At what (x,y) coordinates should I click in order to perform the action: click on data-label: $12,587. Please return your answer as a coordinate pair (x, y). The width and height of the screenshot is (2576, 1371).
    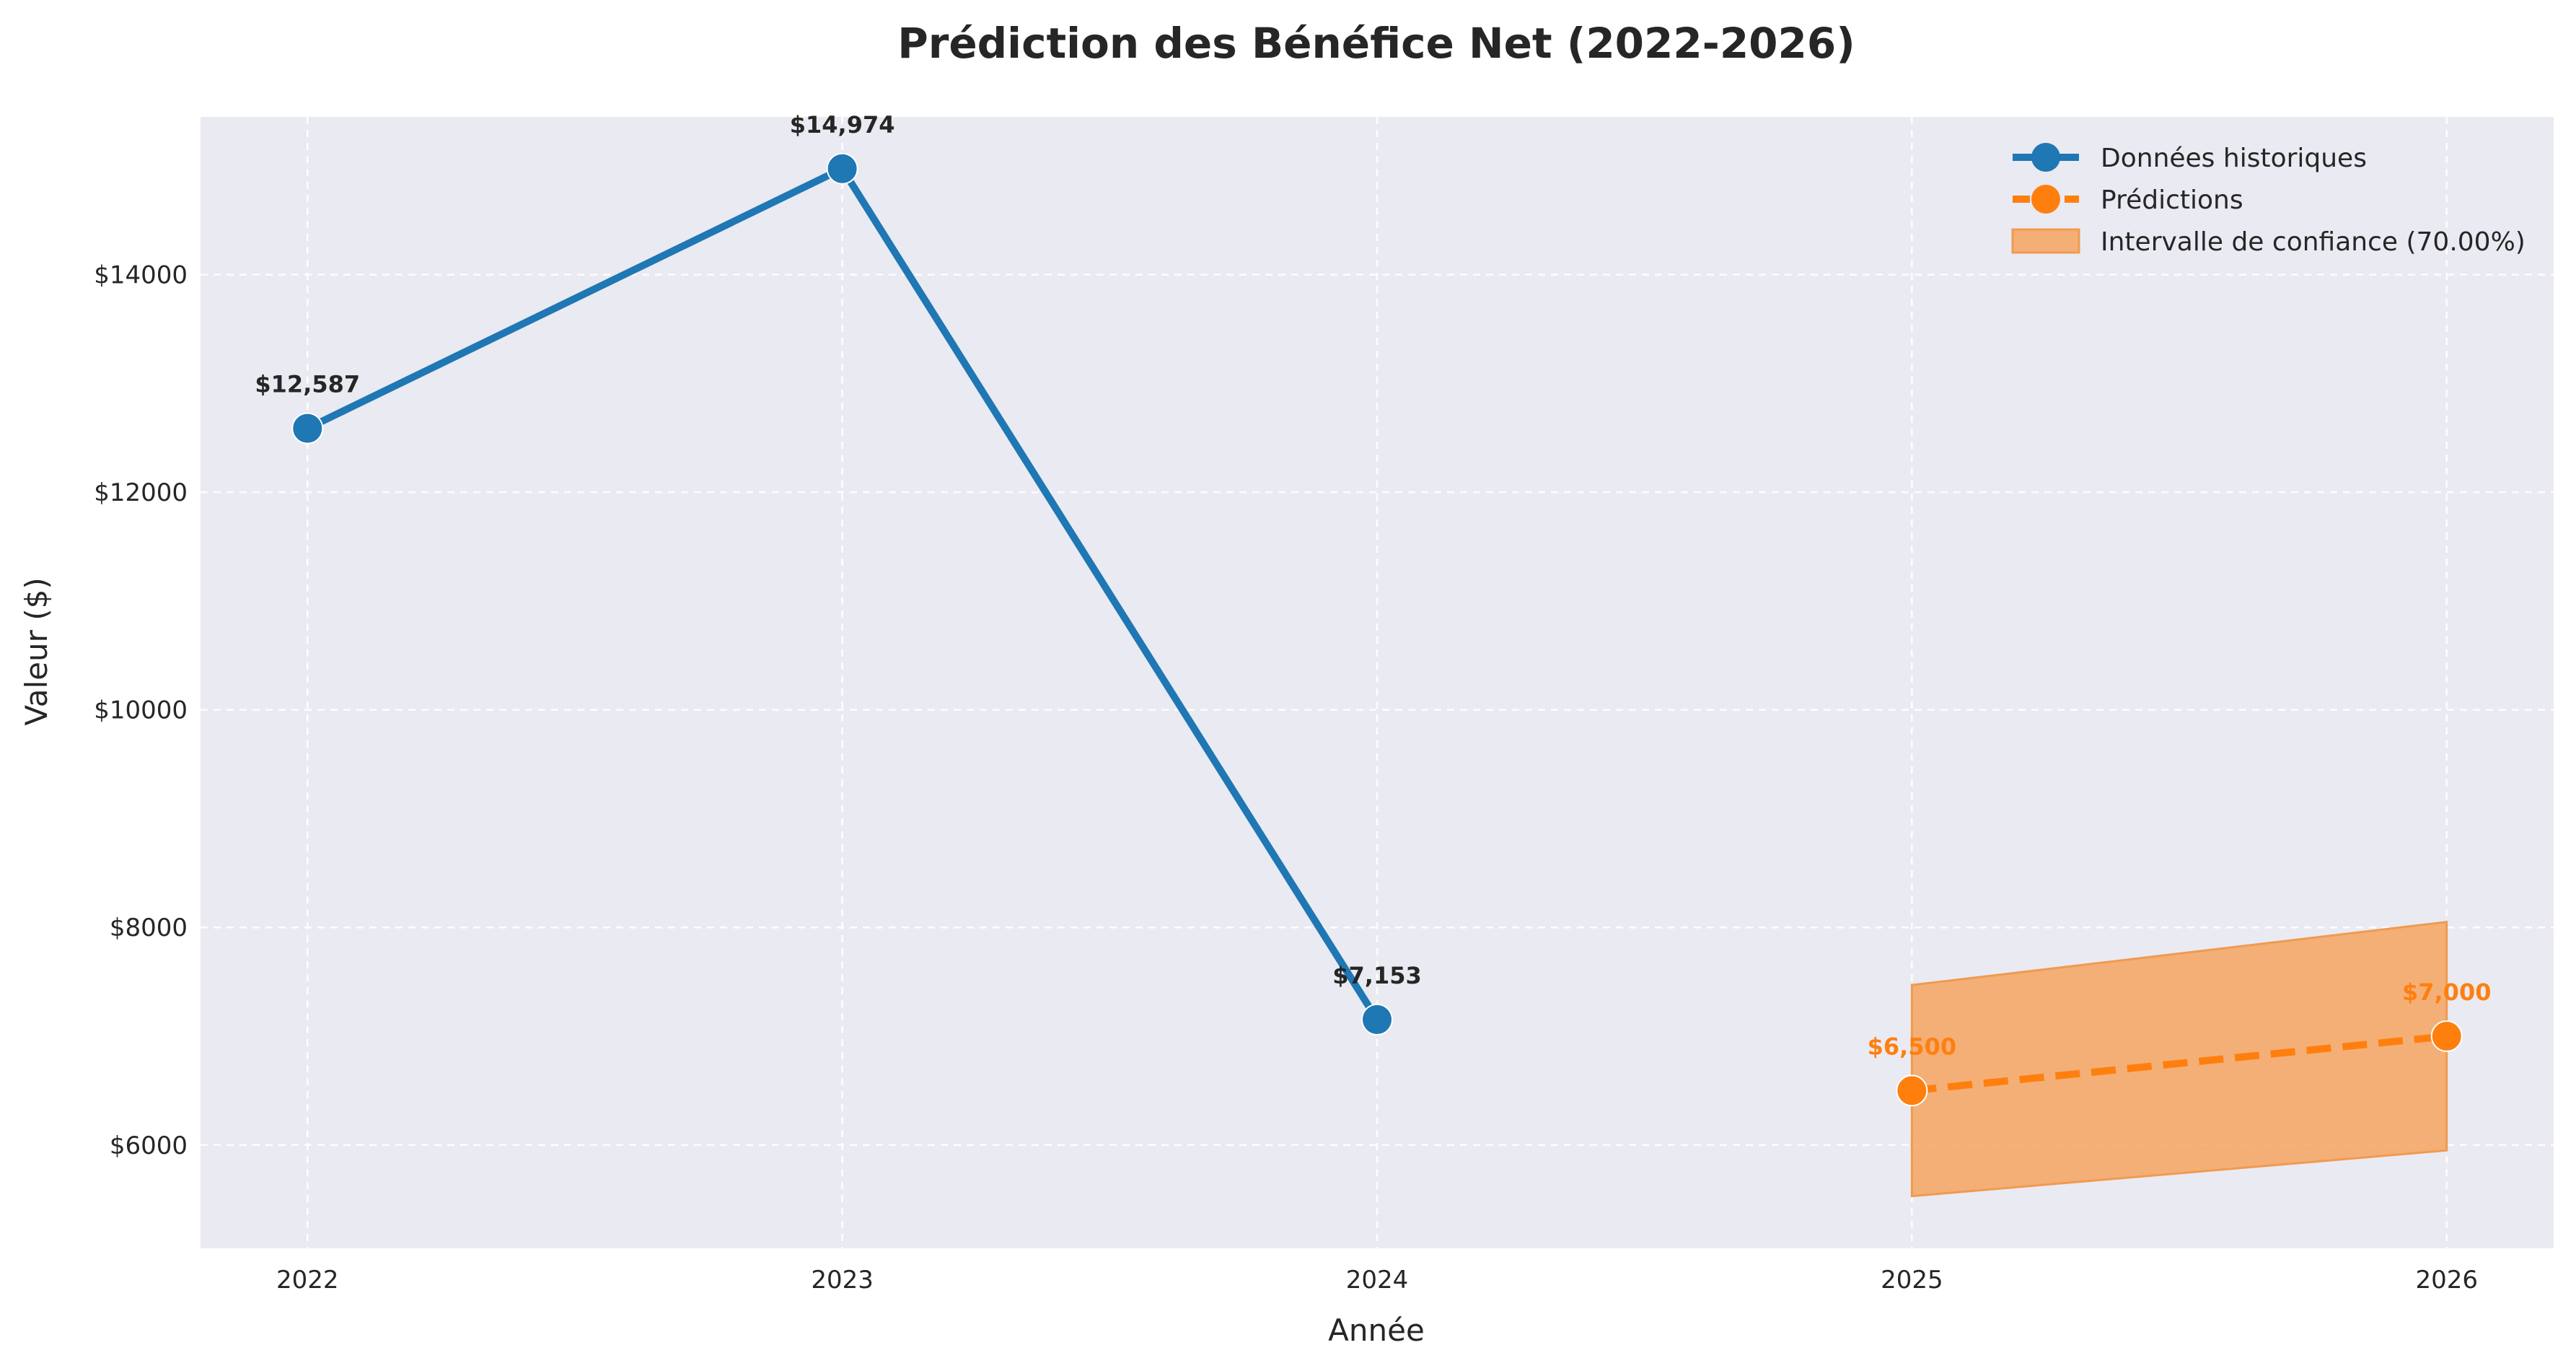
    Looking at the image, I should click on (307, 384).